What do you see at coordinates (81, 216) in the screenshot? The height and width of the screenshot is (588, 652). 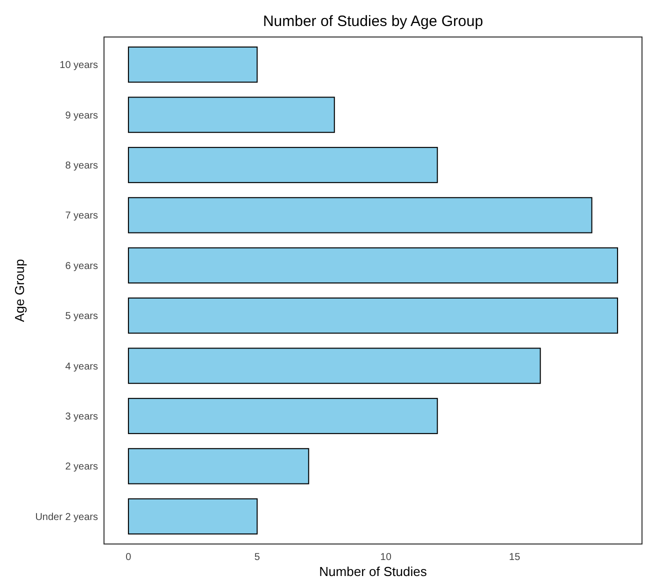 I see `y-tick-label: 7 years` at bounding box center [81, 216].